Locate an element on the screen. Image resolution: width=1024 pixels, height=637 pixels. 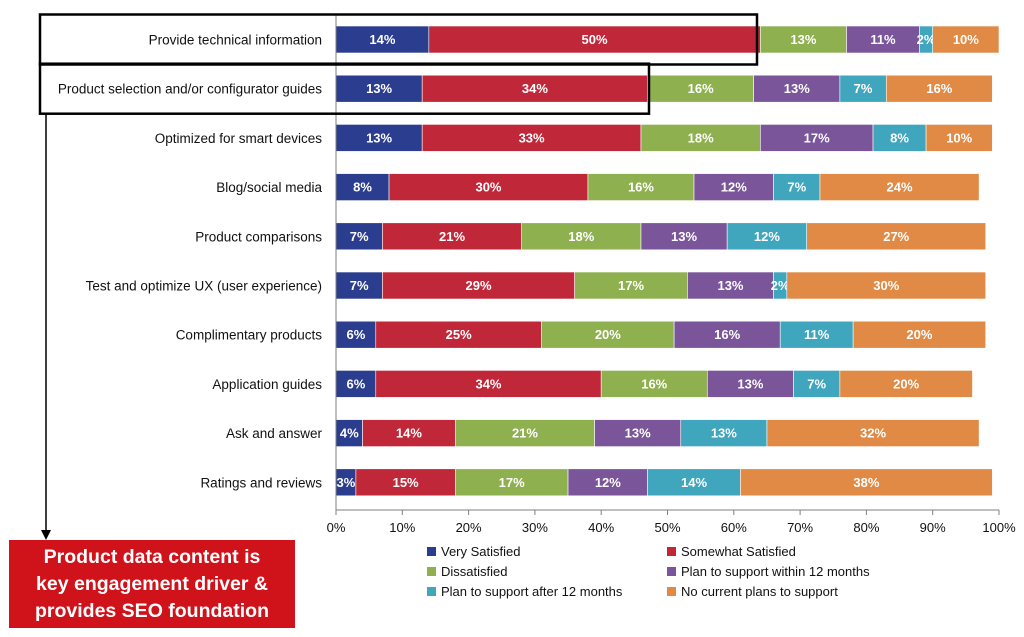
highlight-box is located at coordinates (344, 88).